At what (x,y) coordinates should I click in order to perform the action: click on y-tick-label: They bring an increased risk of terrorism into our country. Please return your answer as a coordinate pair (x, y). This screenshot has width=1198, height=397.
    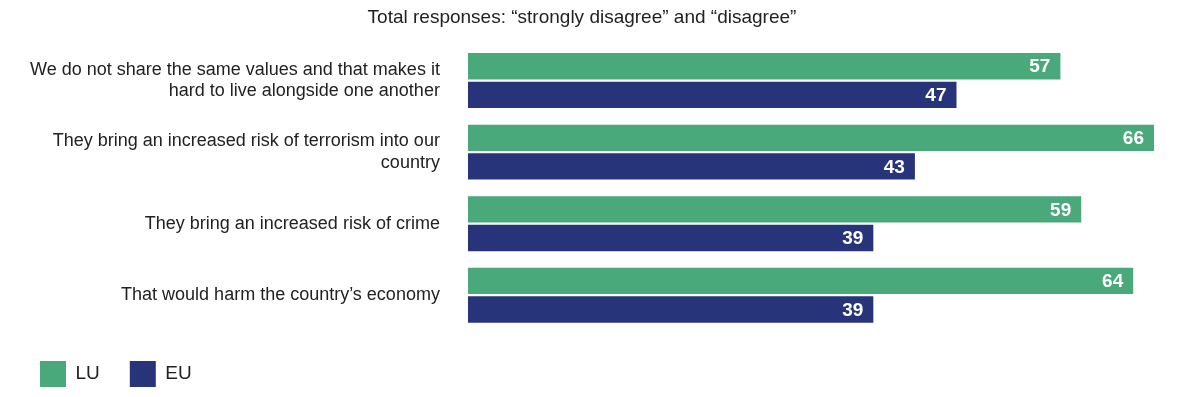
    Looking at the image, I should click on (246, 151).